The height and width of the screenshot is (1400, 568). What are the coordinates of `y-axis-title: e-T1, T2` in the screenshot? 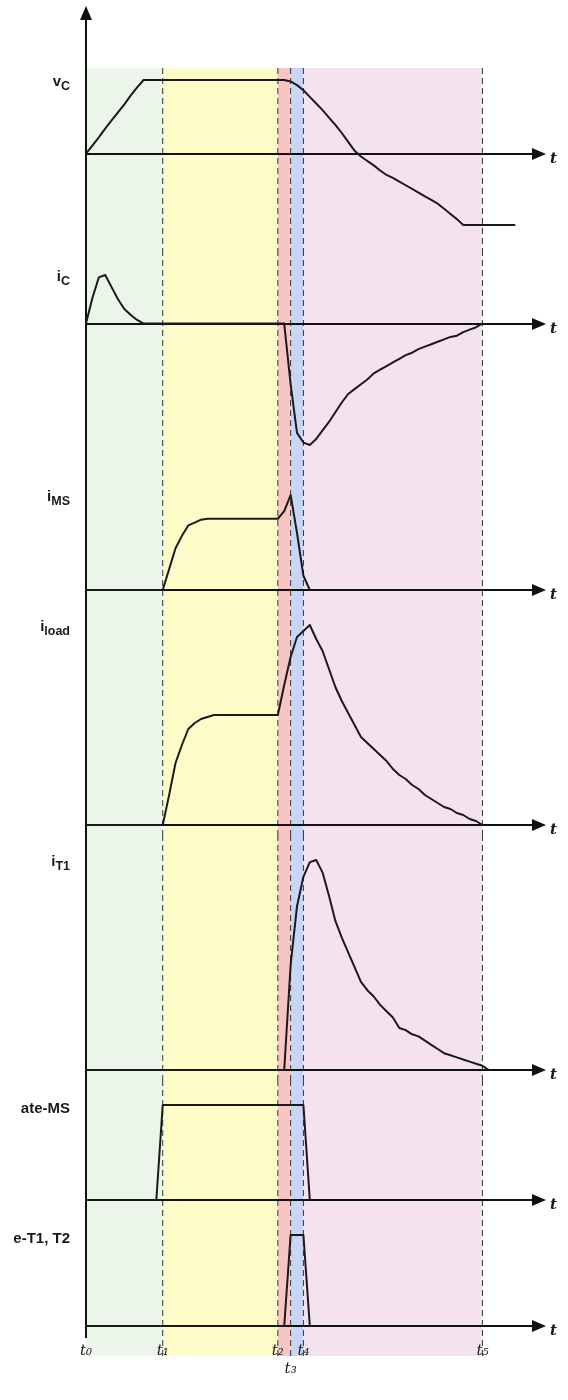 It's located at (41, 1237).